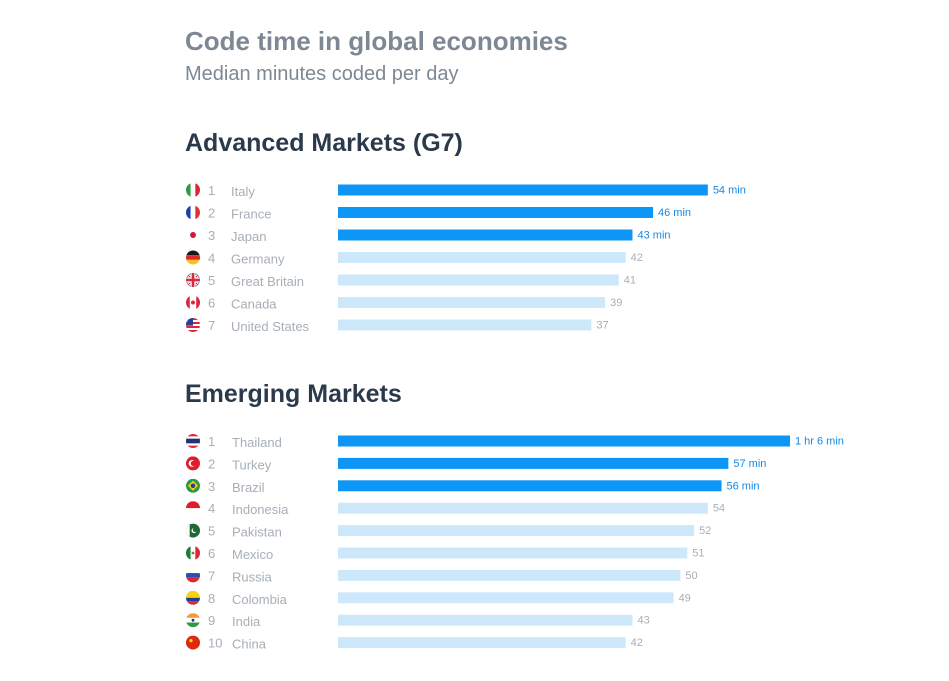 Image resolution: width=949 pixels, height=681 pixels. I want to click on pakistan-flag-icon, so click(193, 530).